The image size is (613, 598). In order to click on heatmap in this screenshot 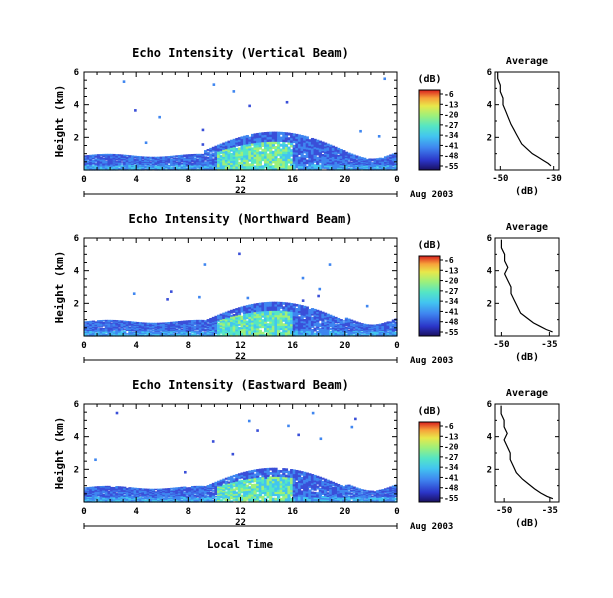, I will do `click(241, 124)`.